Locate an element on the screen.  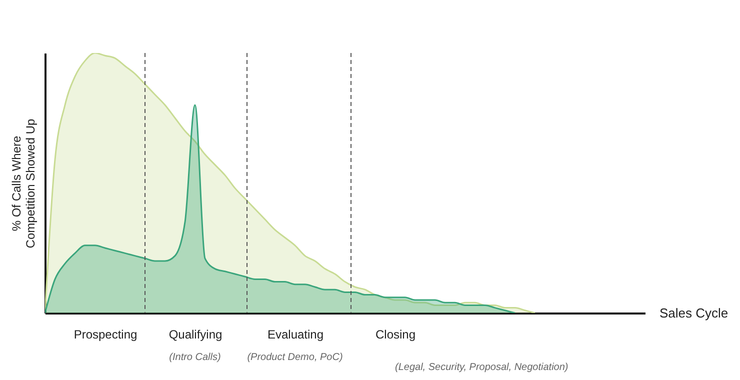
x-tick-label: Closing is located at coordinates (395, 335).